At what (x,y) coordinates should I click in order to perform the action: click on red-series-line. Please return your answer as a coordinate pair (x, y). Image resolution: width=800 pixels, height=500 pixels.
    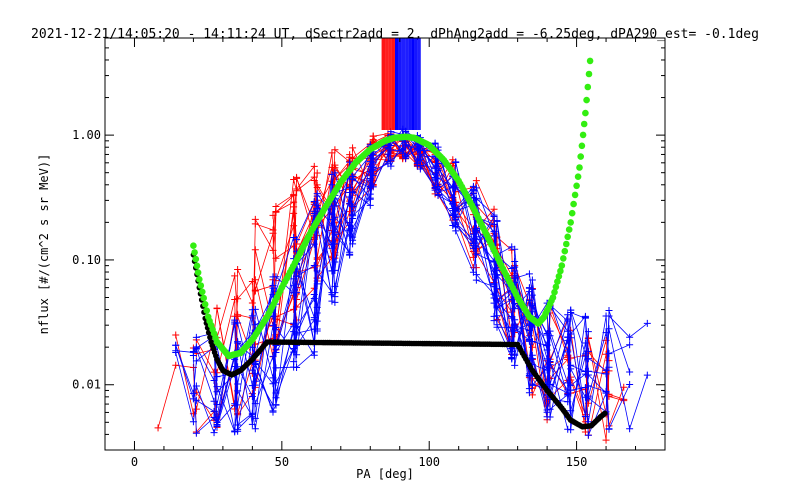
    Looking at the image, I should click on (323, 223).